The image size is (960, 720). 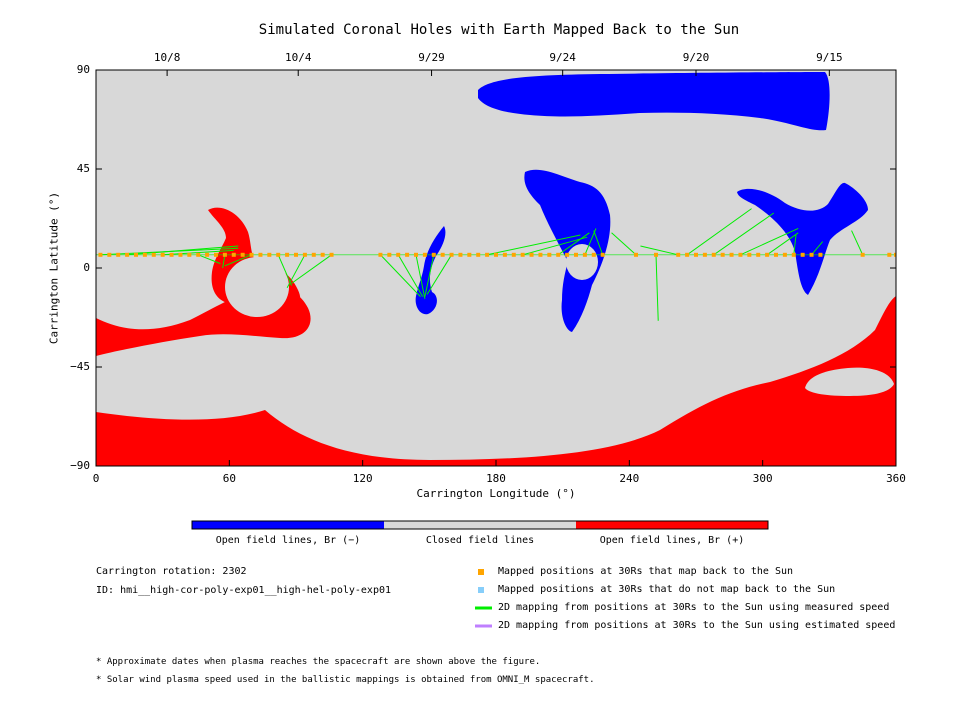 I want to click on y-tick-label: −45, so click(x=80, y=366).